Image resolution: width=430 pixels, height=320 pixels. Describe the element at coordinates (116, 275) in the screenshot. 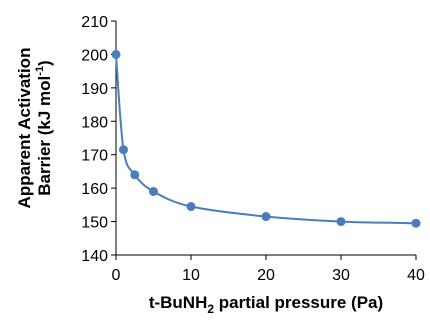

I see `x-tick-label: 0` at that location.